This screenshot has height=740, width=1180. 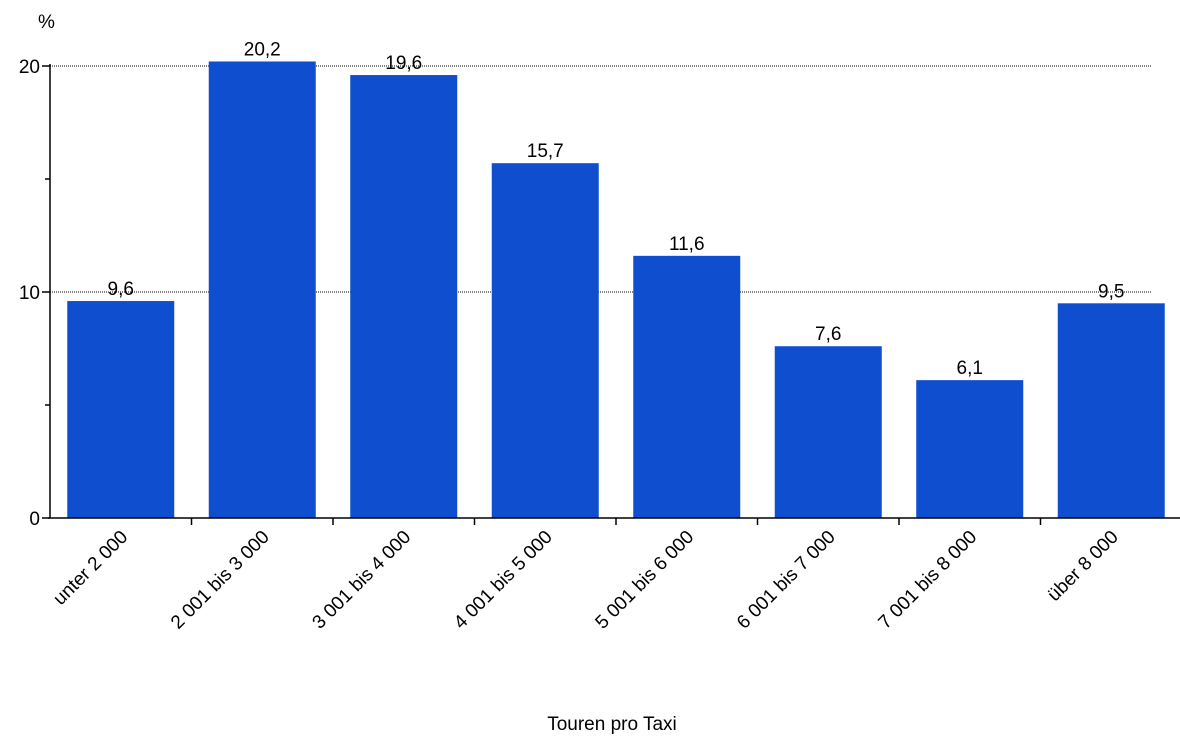 What do you see at coordinates (262, 49) in the screenshot?
I see `data-label: 20,2` at bounding box center [262, 49].